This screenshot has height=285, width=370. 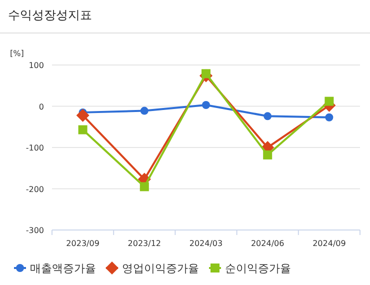 I want to click on y-tick-label: -300, so click(x=35, y=230).